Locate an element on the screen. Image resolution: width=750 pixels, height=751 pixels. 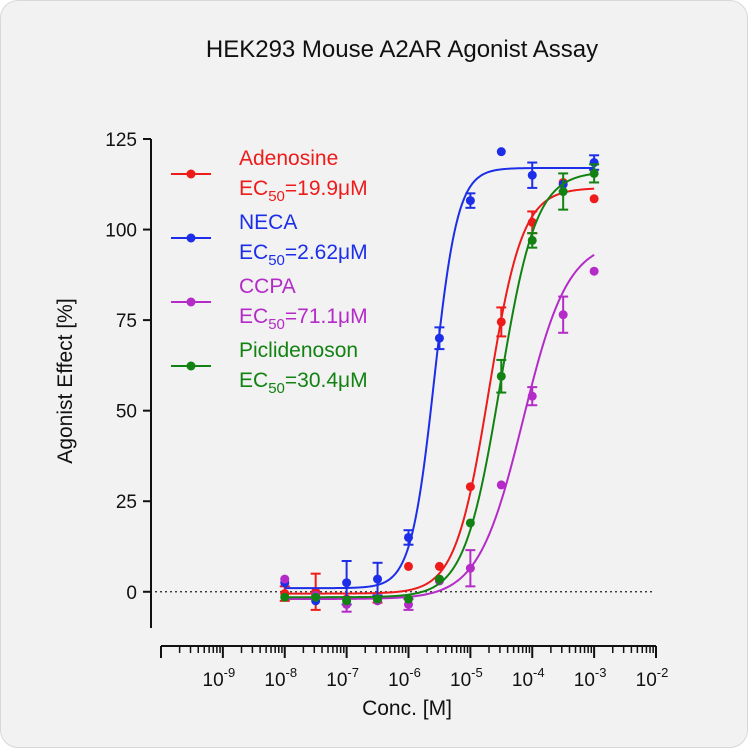
legend-ec50-neca: EC50=2.62μM is located at coordinates (303, 255).